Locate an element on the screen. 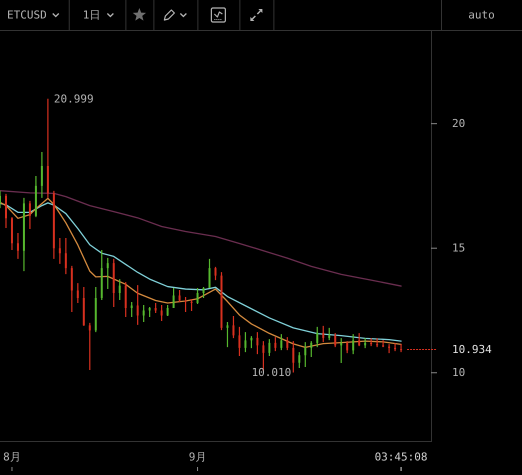 This screenshot has width=522, height=475. text: auto is located at coordinates (481, 15).